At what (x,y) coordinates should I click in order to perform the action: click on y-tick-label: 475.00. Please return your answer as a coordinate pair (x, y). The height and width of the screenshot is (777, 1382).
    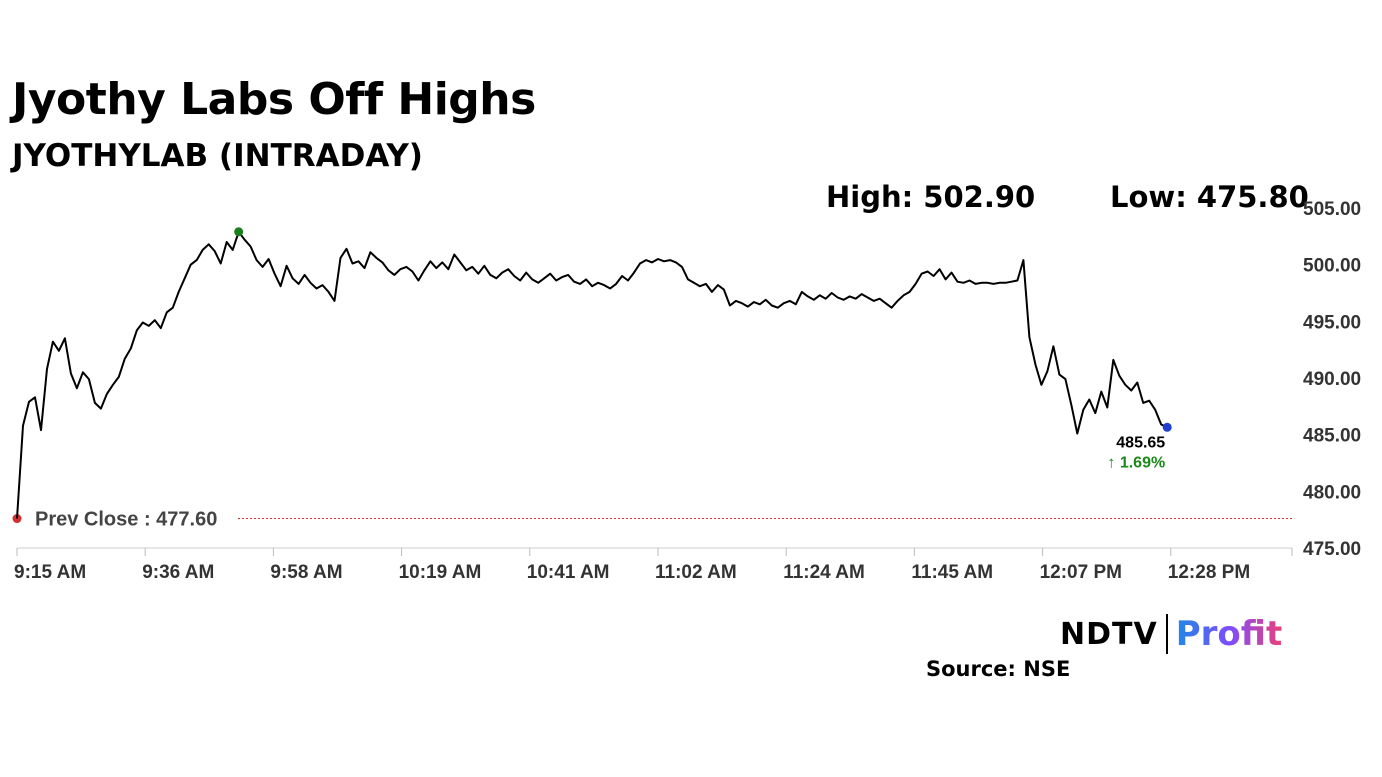
    Looking at the image, I should click on (1332, 549).